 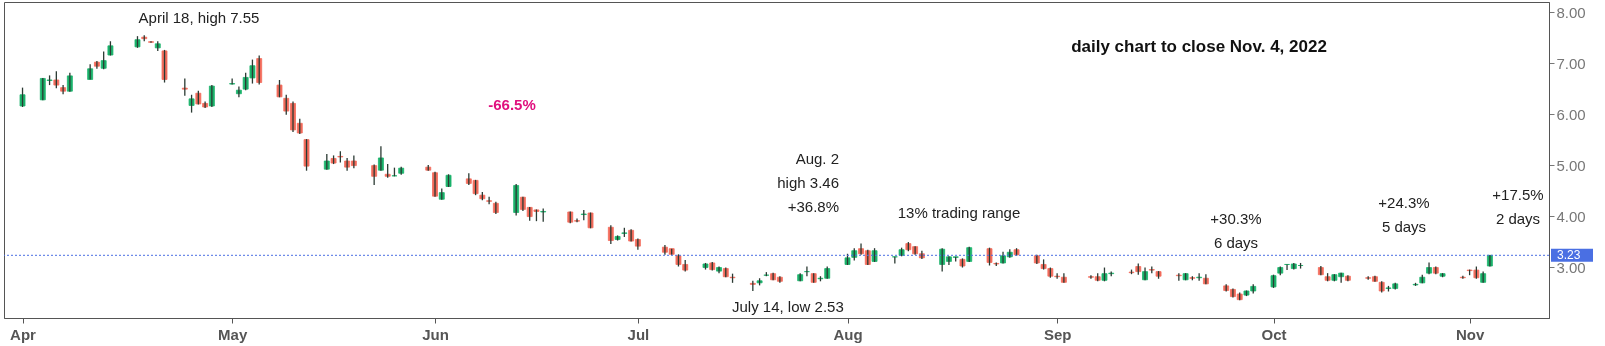 What do you see at coordinates (1571, 165) in the screenshot?
I see `y-tick-label: 5.00` at bounding box center [1571, 165].